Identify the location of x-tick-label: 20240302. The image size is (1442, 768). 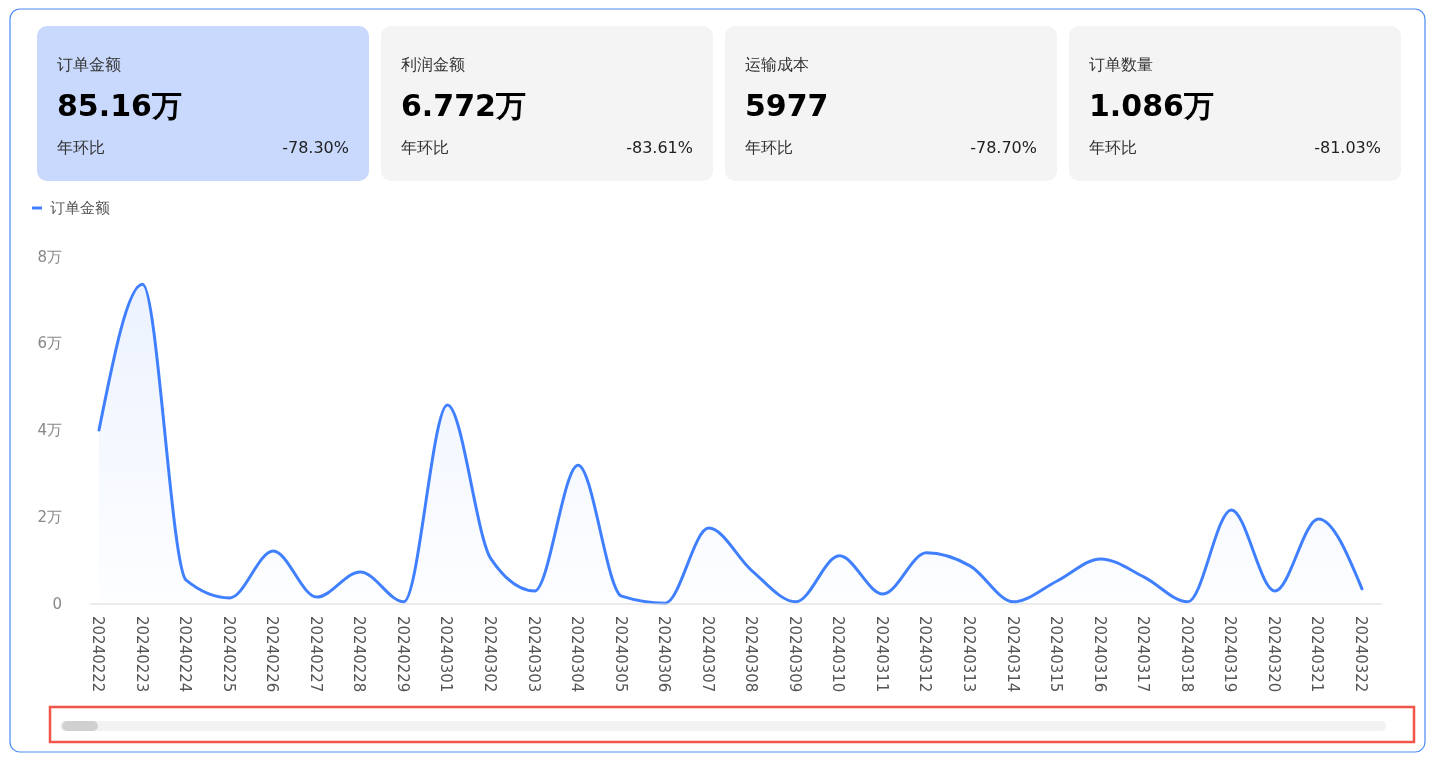
(489, 654).